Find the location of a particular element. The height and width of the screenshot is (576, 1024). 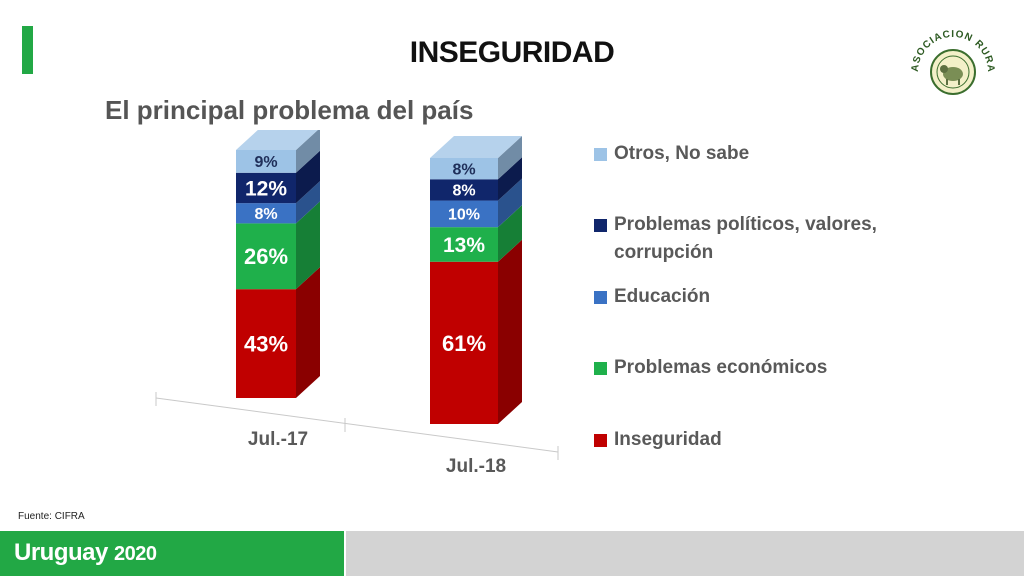

source-note: Fuente: CIFRA is located at coordinates (51, 516).